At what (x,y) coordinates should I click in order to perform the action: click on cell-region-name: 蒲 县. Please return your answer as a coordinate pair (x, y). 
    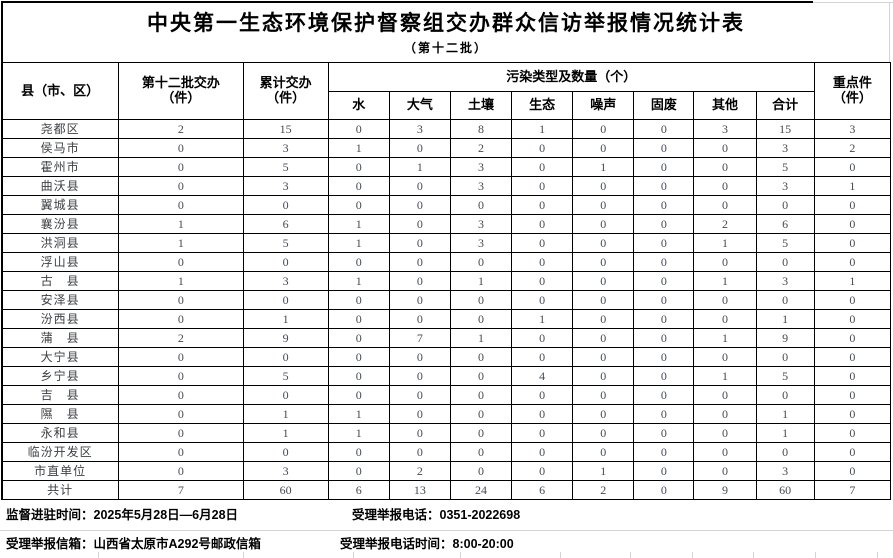
    Looking at the image, I should click on (60, 338).